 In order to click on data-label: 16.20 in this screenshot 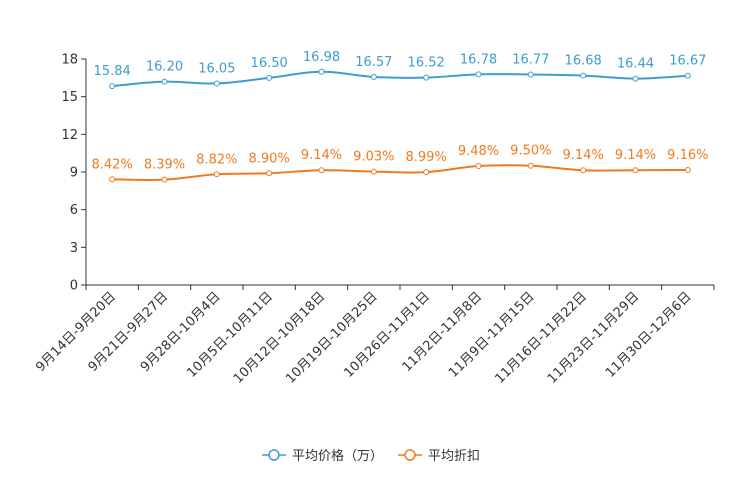, I will do `click(164, 67)`.